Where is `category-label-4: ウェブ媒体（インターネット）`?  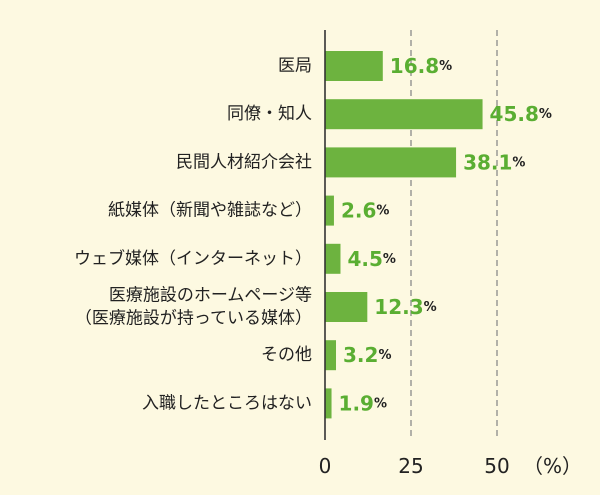 category-label-4: ウェブ媒体（インターネット） is located at coordinates (193, 258).